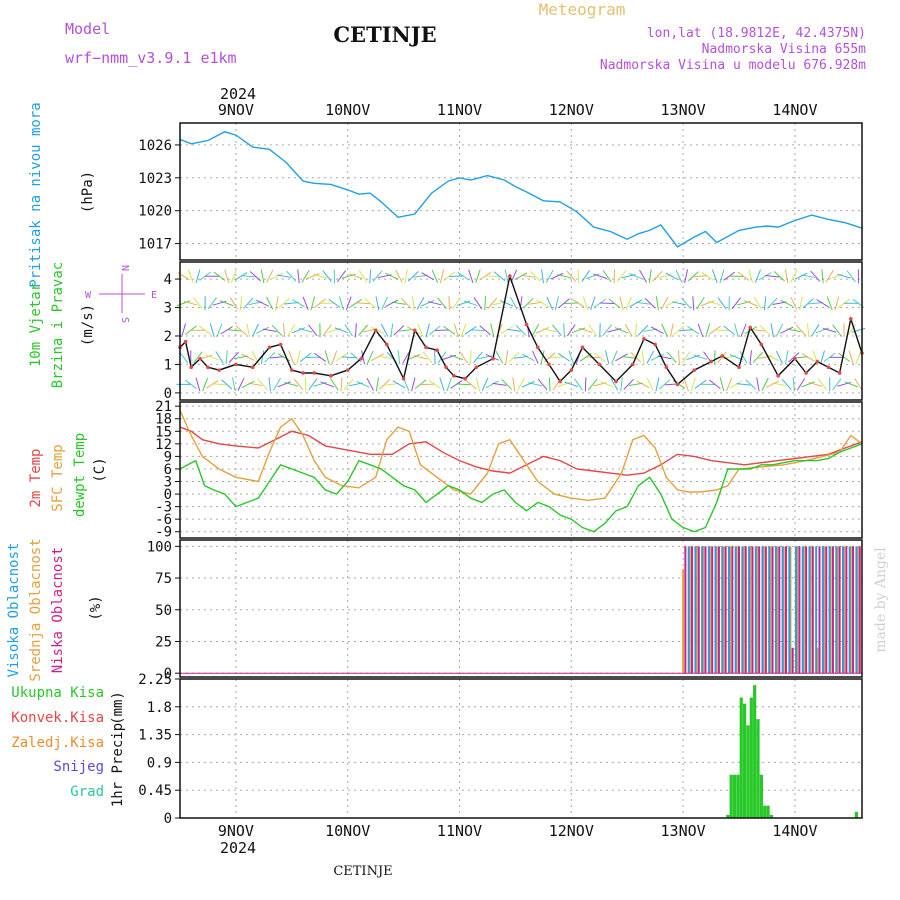 The image size is (900, 900). I want to click on precip-unit: (mm), so click(118, 708).